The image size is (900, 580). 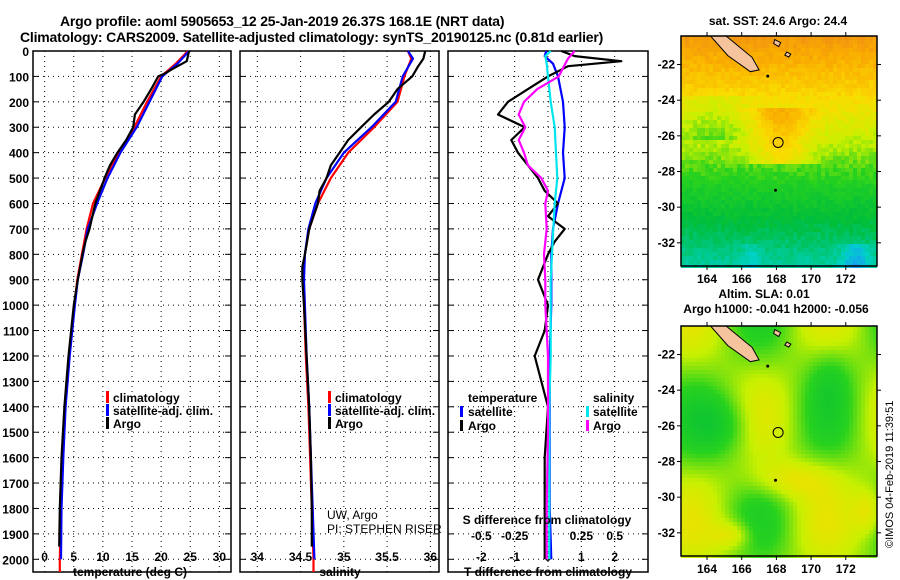 What do you see at coordinates (301, 557) in the screenshot?
I see `x-tick-label: 34.5` at bounding box center [301, 557].